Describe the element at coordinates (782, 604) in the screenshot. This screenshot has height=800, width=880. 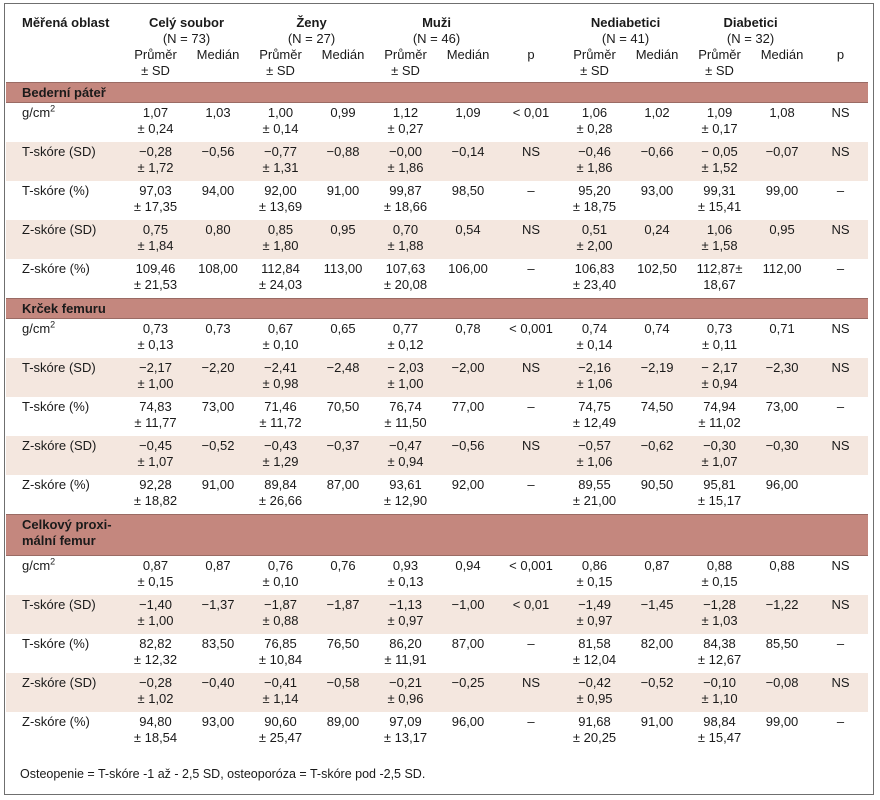
I see `cell-value: −1,22` at that location.